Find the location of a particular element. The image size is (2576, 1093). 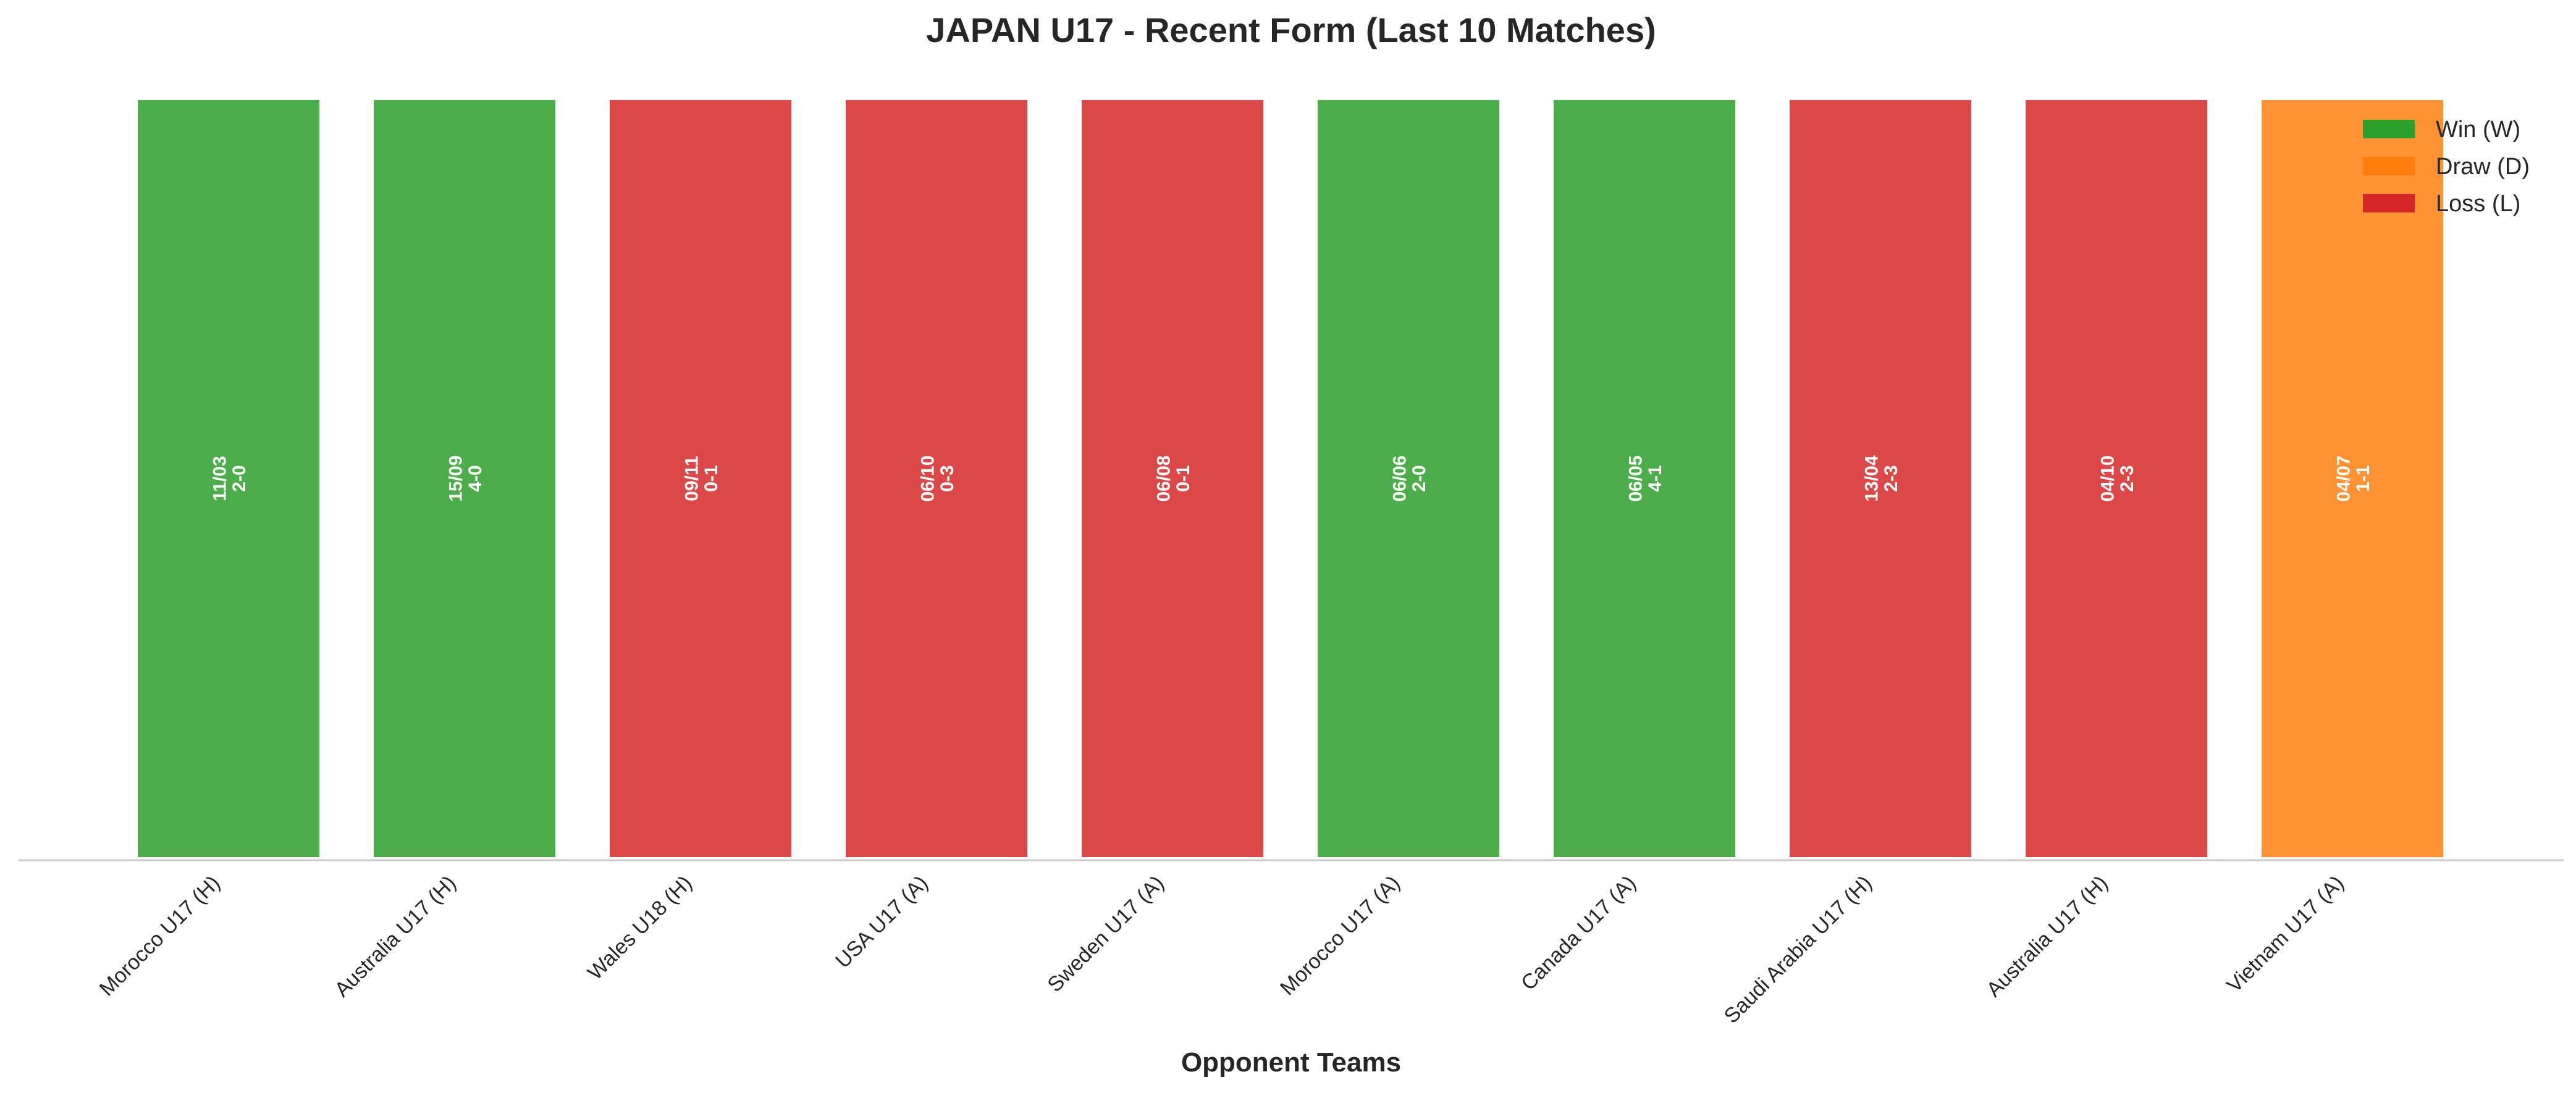

x-tick-label-6: Morocco U17 (A) is located at coordinates (1340, 935).